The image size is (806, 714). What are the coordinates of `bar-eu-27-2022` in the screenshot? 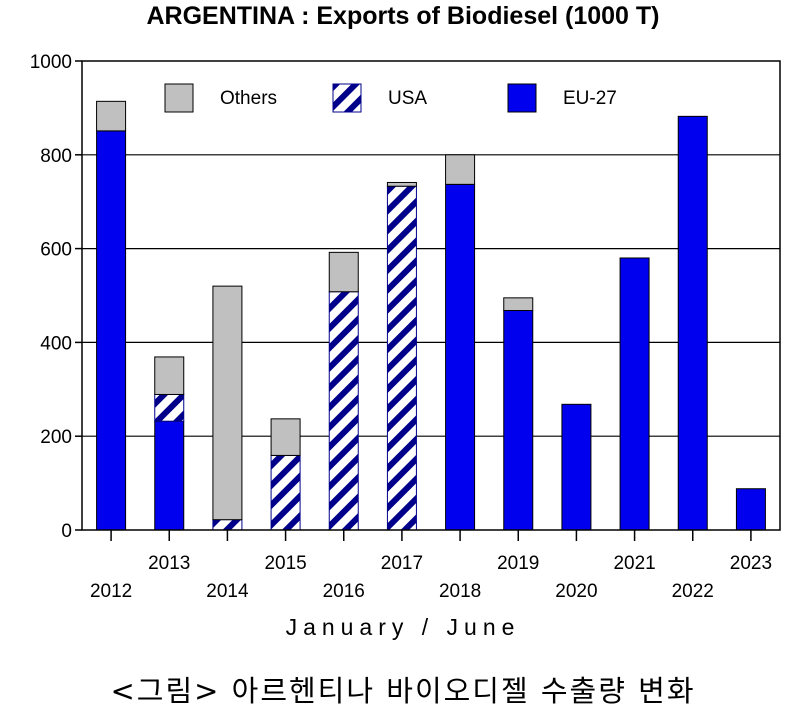 It's located at (692, 323).